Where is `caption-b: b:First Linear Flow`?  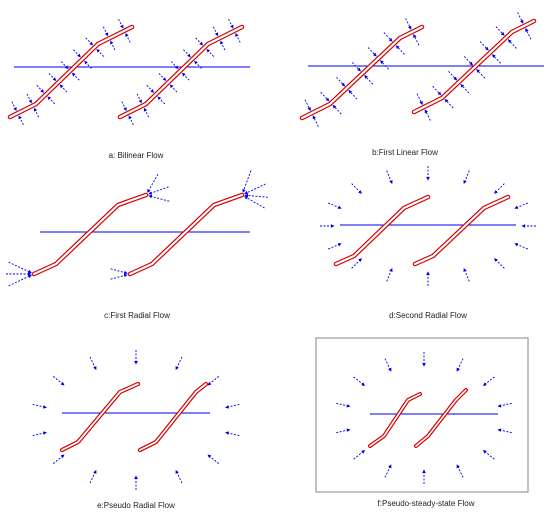
caption-b: b:First Linear Flow is located at coordinates (405, 152).